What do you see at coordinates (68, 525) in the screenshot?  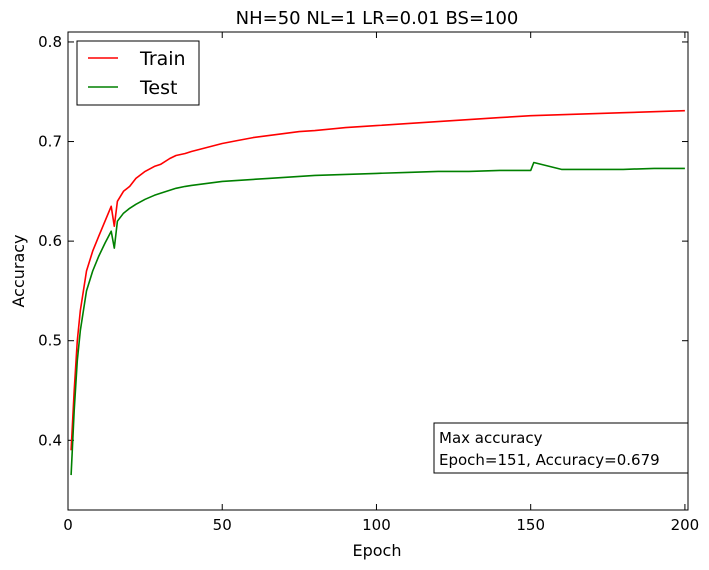 I see `x-tick-label: 0` at bounding box center [68, 525].